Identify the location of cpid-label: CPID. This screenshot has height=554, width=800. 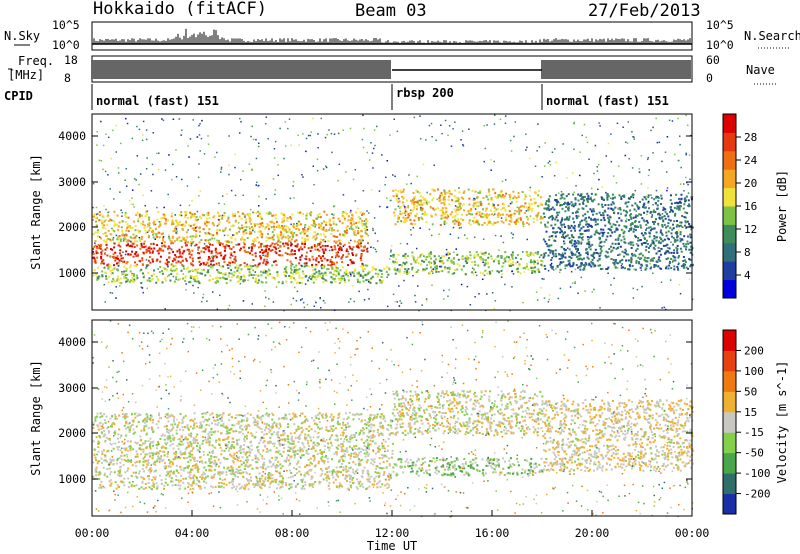
(18, 96).